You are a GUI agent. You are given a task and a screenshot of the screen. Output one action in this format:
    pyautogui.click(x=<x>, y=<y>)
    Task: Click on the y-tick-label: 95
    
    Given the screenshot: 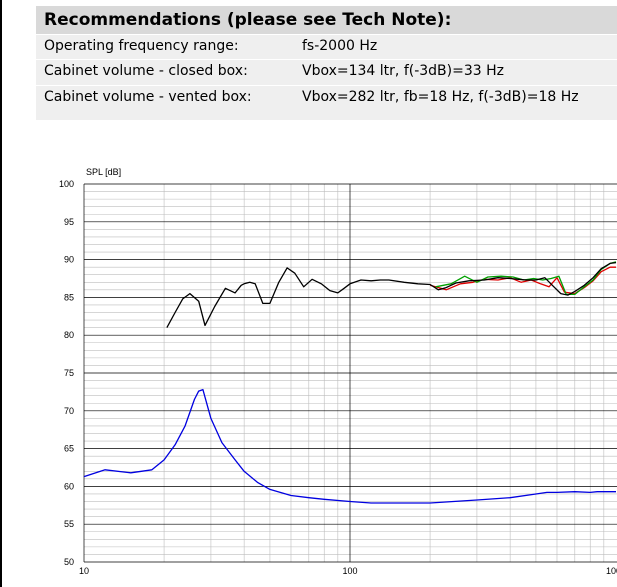 What is the action you would take?
    pyautogui.click(x=69, y=222)
    